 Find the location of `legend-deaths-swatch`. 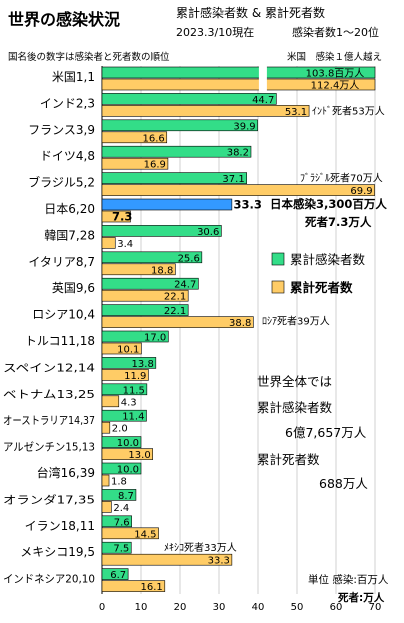

legend-deaths-swatch is located at coordinates (278, 287).